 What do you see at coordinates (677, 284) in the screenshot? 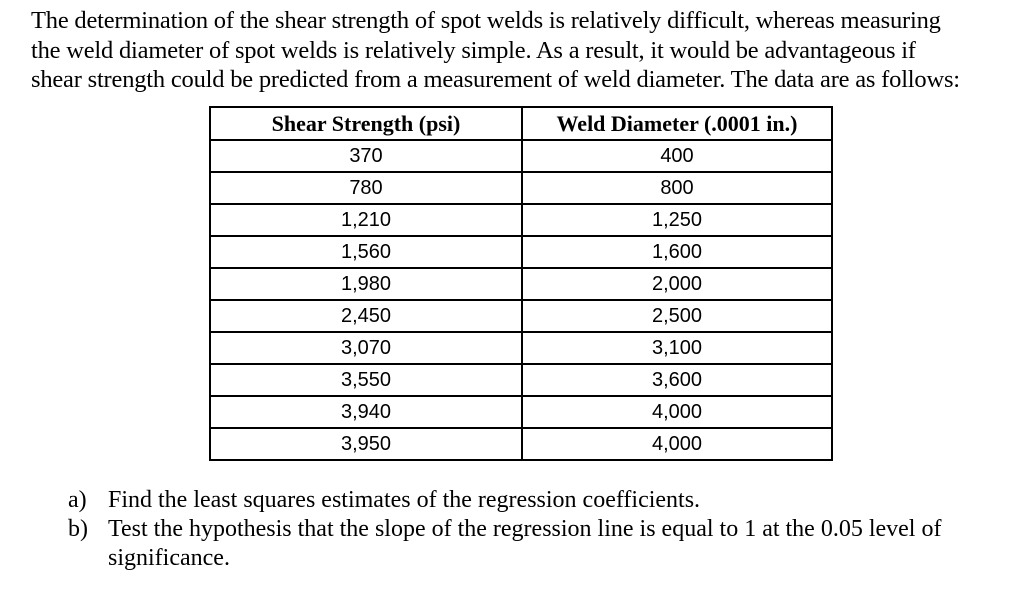
I see `weld-diameter-cell: 2,000` at bounding box center [677, 284].